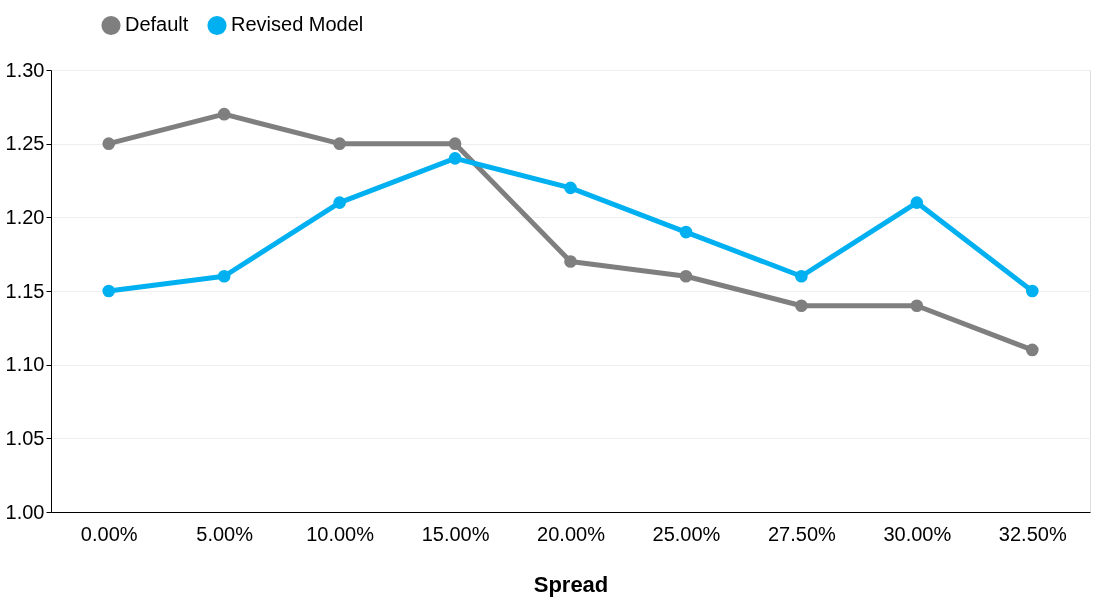 The height and width of the screenshot is (607, 1107). What do you see at coordinates (25, 69) in the screenshot?
I see `y-tick-label: 1.30` at bounding box center [25, 69].